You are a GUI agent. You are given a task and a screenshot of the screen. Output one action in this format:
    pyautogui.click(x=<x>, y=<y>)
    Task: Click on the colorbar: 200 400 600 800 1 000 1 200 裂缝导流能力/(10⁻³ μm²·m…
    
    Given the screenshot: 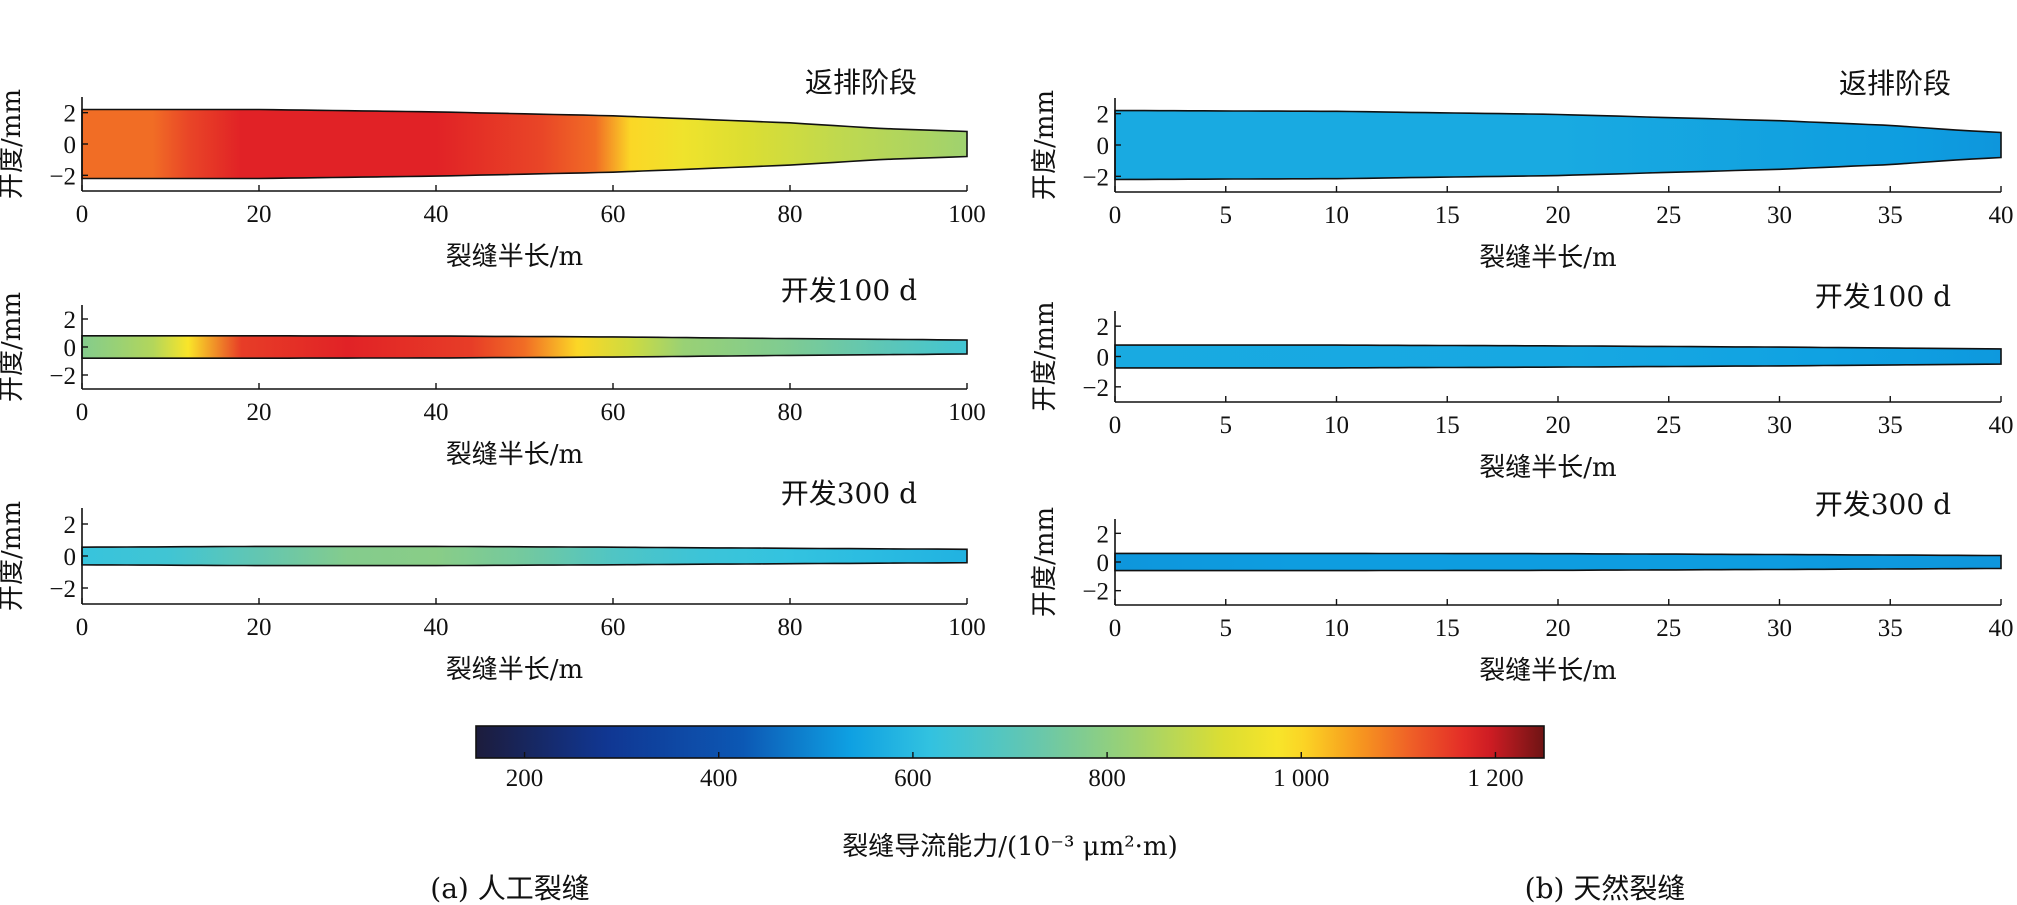 What is the action you would take?
    pyautogui.click(x=1010, y=793)
    